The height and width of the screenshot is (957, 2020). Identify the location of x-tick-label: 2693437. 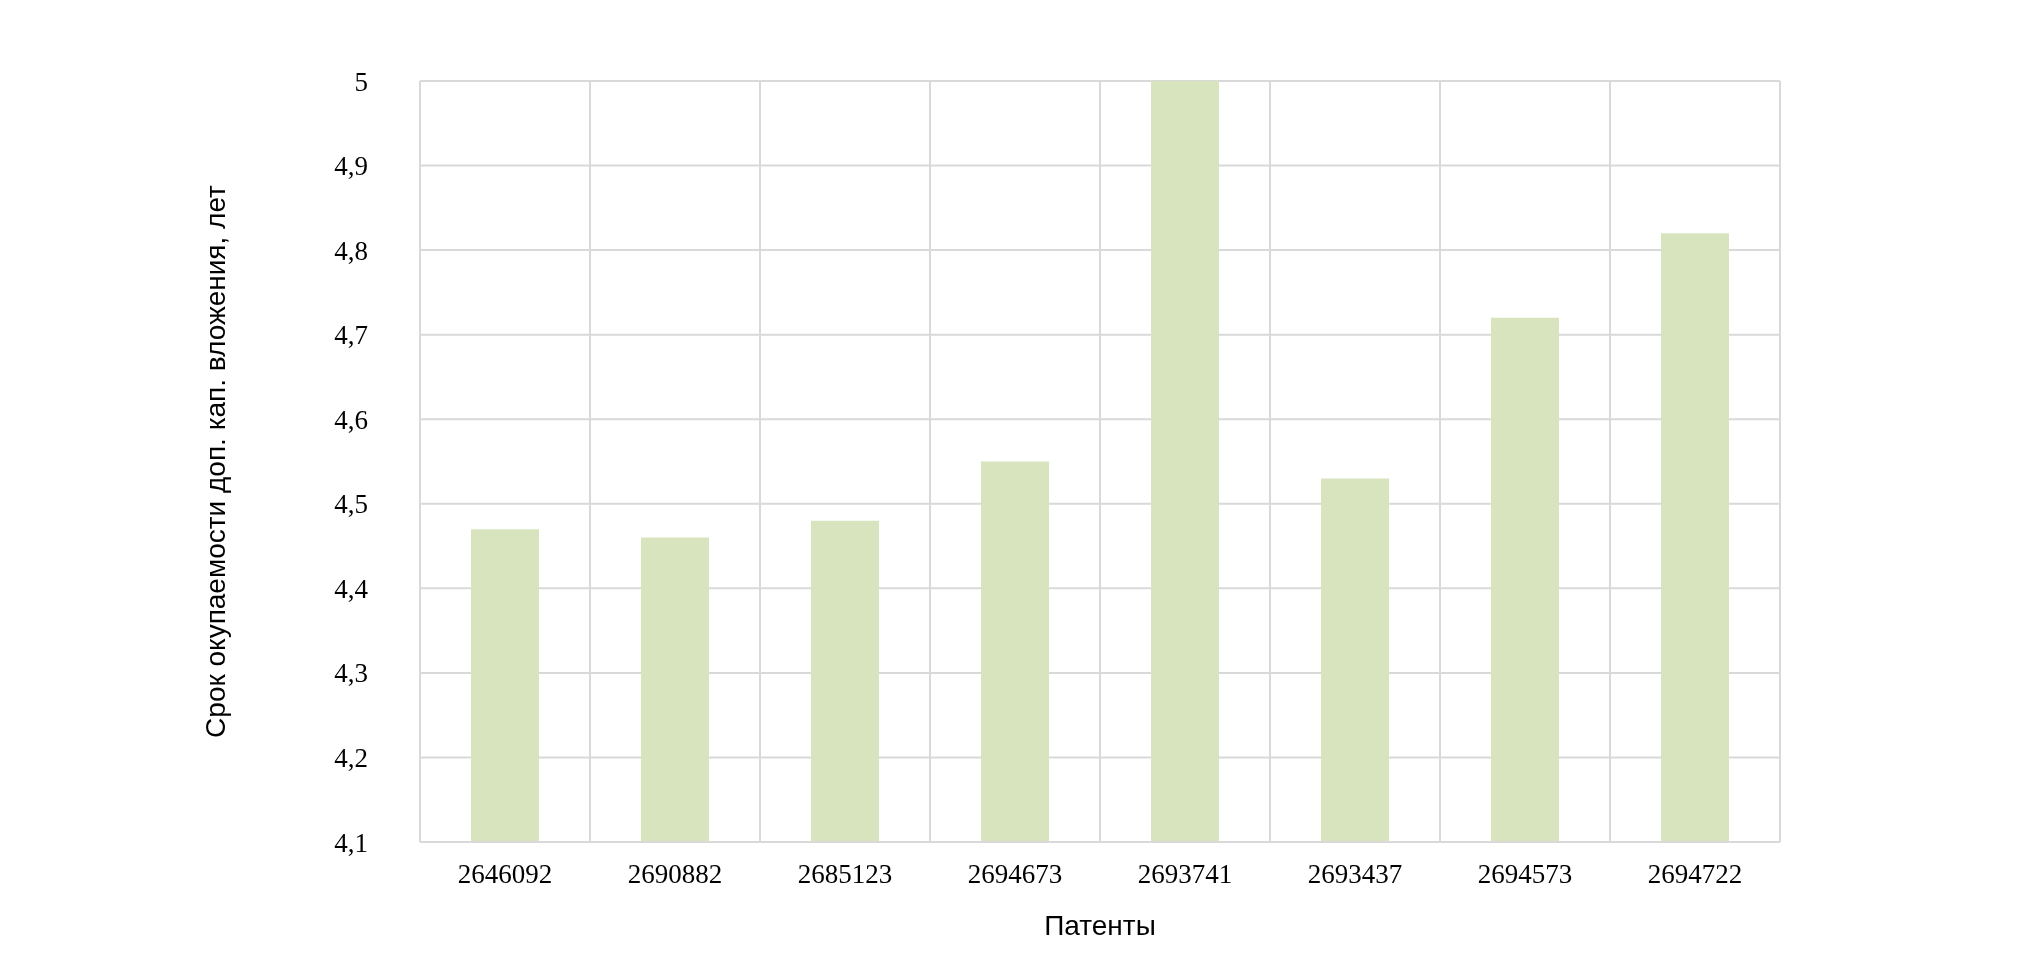
(1355, 874).